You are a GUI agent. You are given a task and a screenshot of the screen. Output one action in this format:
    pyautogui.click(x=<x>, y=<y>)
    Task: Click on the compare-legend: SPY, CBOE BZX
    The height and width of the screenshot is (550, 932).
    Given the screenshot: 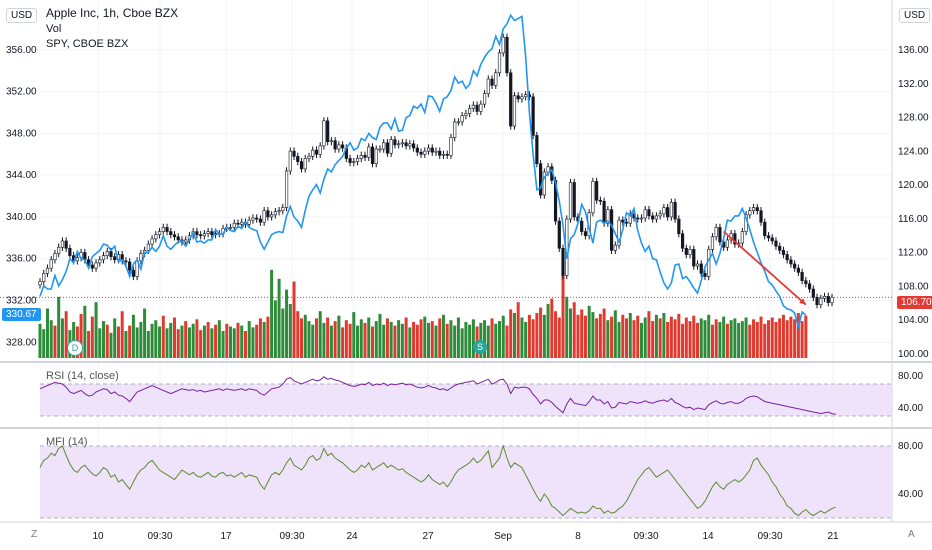 What is the action you would take?
    pyautogui.click(x=87, y=44)
    